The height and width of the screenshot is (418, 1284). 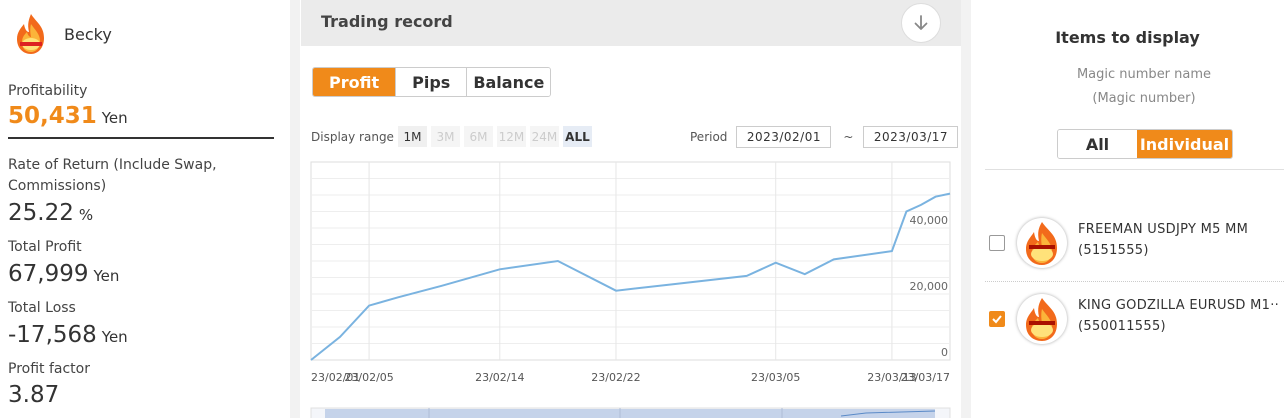 What do you see at coordinates (335, 377) in the screenshot?
I see `chart-x-tick-label: 23/02/01` at bounding box center [335, 377].